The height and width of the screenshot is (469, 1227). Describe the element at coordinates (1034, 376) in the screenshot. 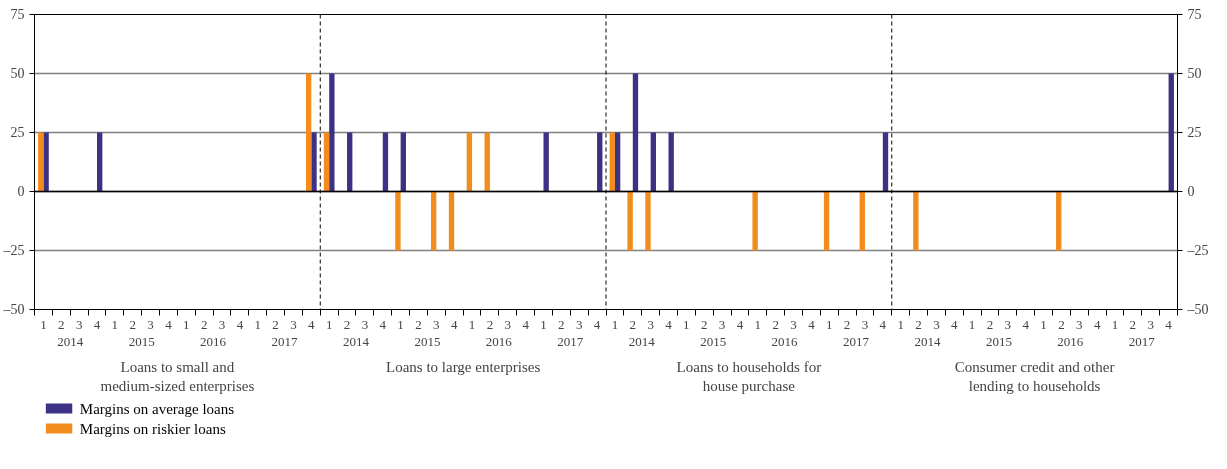

I see `text: Consumer credit and other lending to households` at that location.